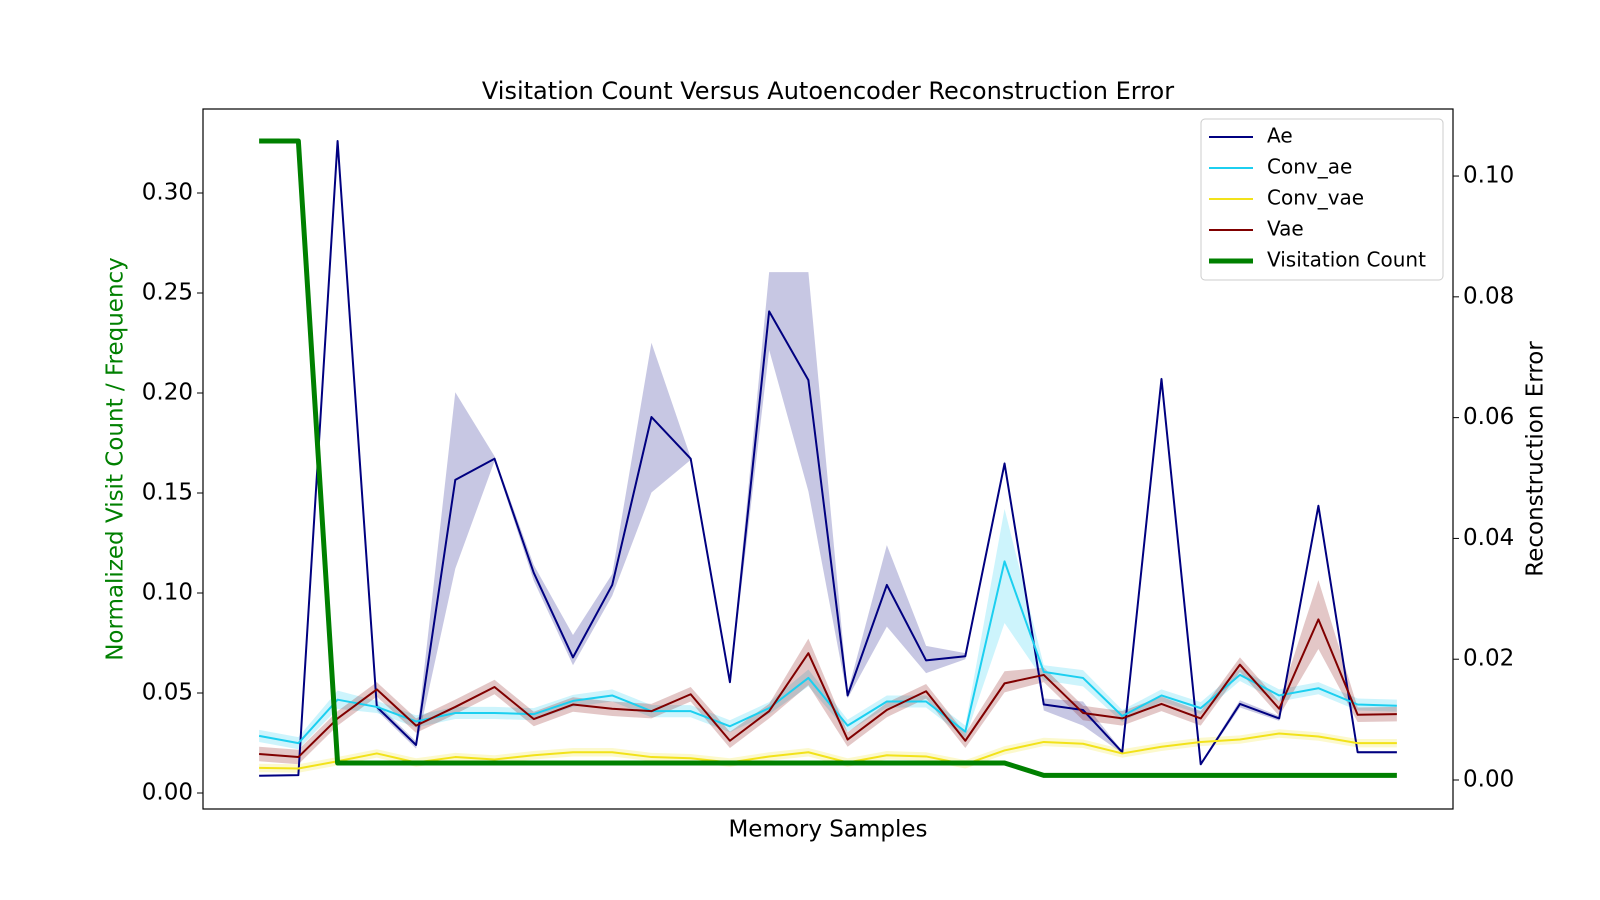 Image resolution: width=1600 pixels, height=900 pixels. I want to click on y2-tick-label: 0.10, so click(1488, 176).